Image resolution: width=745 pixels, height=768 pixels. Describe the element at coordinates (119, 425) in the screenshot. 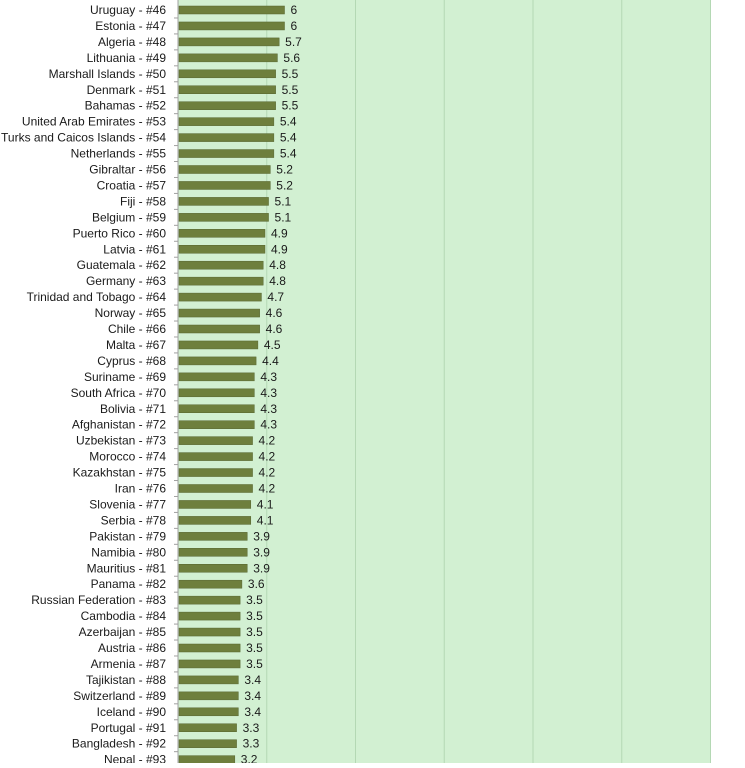

I see `category-label: Afghanistan - #72` at that location.